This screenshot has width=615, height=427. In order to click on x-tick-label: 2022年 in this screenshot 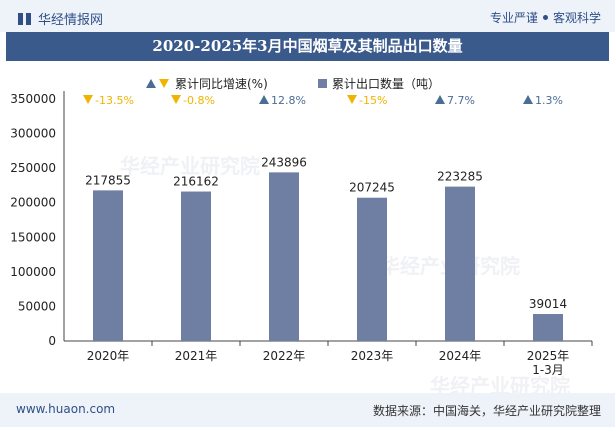, I will do `click(284, 356)`.